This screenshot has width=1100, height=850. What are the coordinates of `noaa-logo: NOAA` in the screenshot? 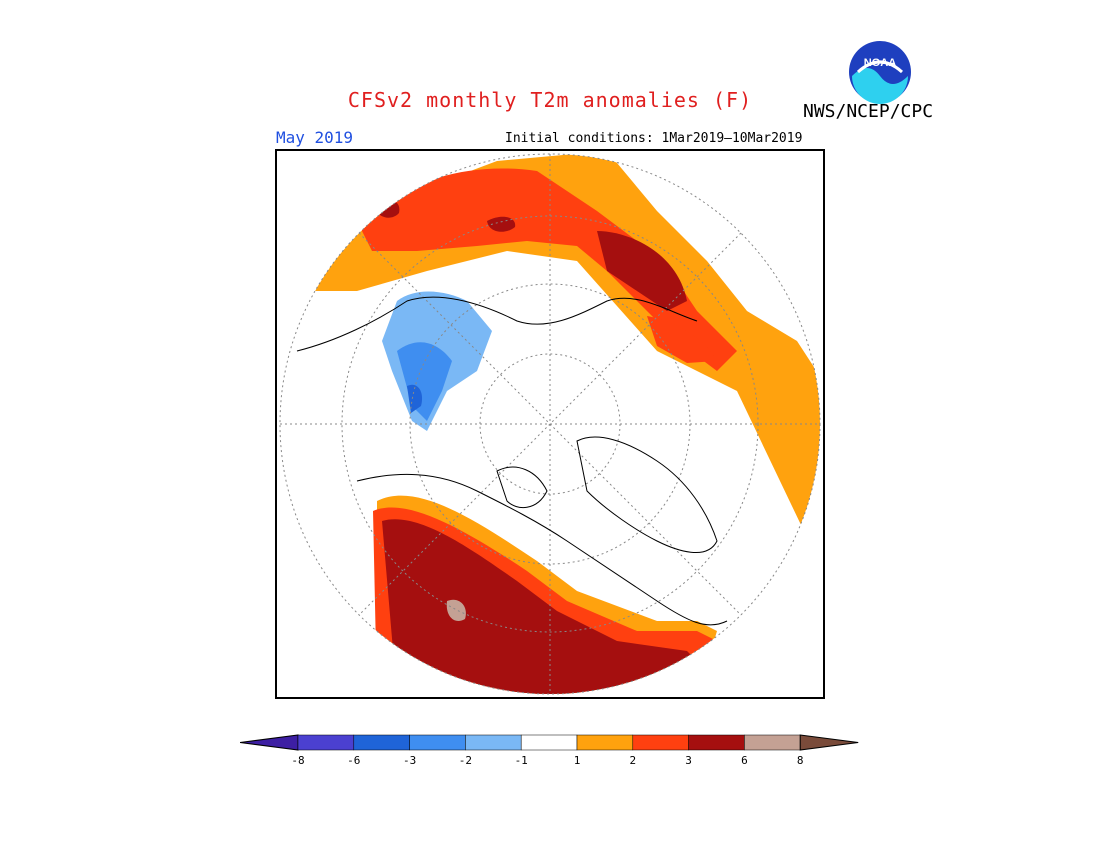 It's located at (880, 72).